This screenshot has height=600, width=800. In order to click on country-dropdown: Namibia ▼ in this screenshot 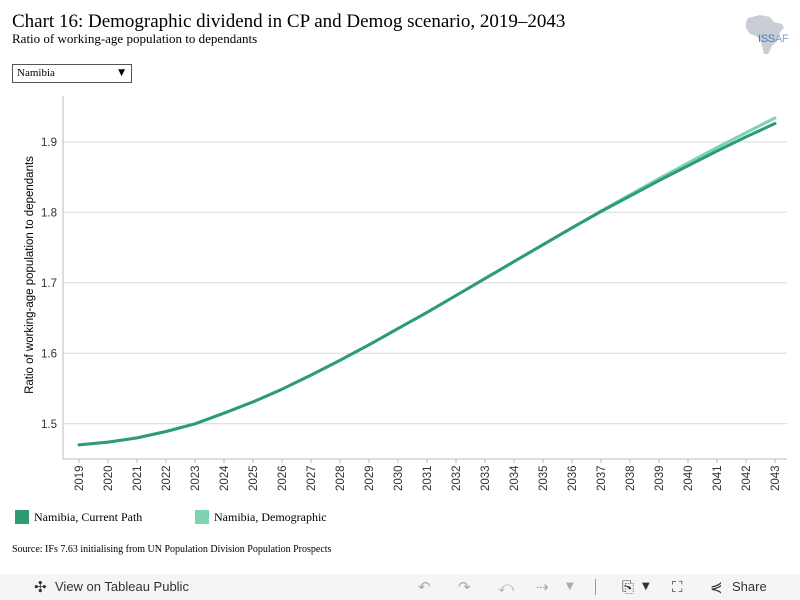, I will do `click(72, 73)`.